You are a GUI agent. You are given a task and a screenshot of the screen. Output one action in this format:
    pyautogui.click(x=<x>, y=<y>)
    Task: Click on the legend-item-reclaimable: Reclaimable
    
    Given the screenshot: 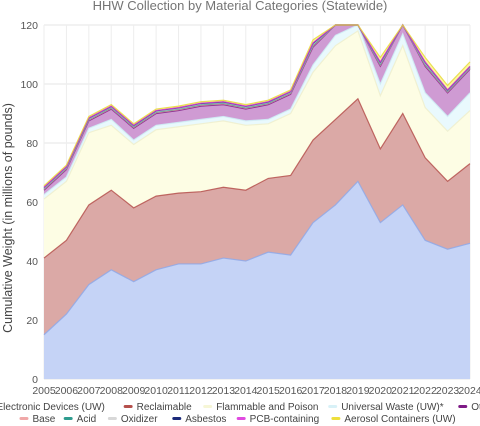 What is the action you would take?
    pyautogui.click(x=157, y=407)
    